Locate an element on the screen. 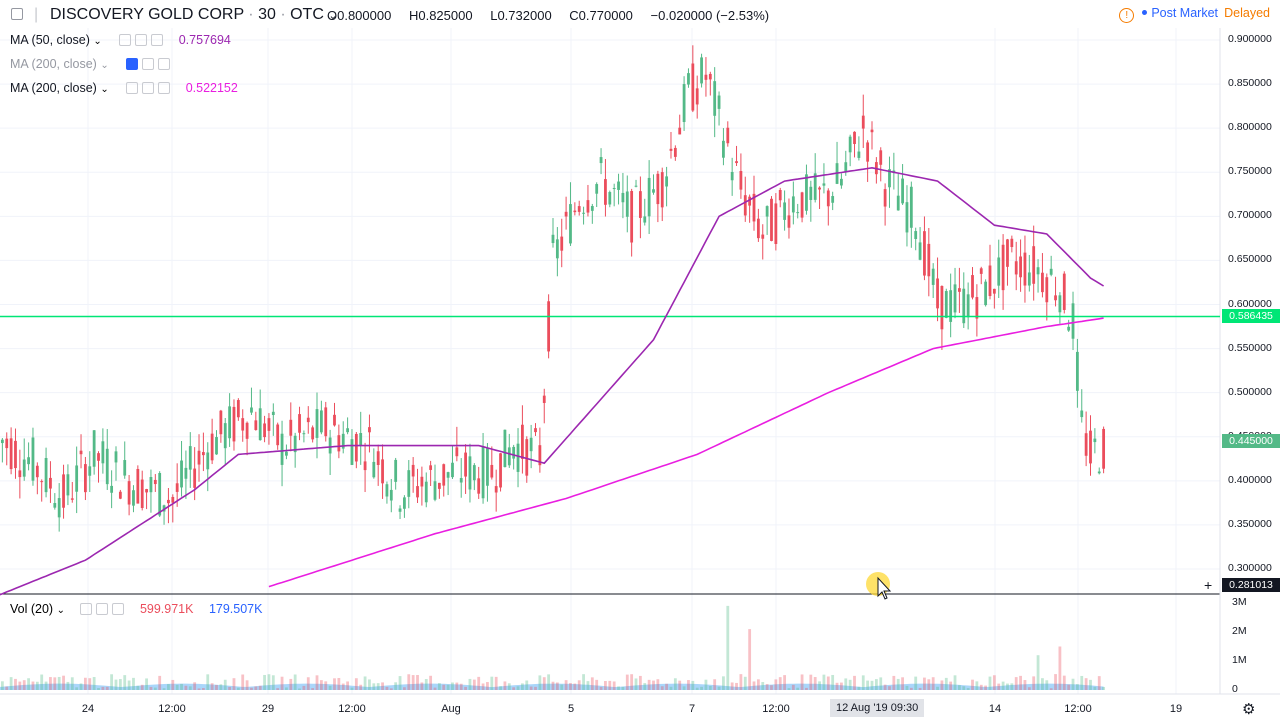 The image size is (1280, 720). chart-settings-gear-icon: ⚙ is located at coordinates (1249, 709).